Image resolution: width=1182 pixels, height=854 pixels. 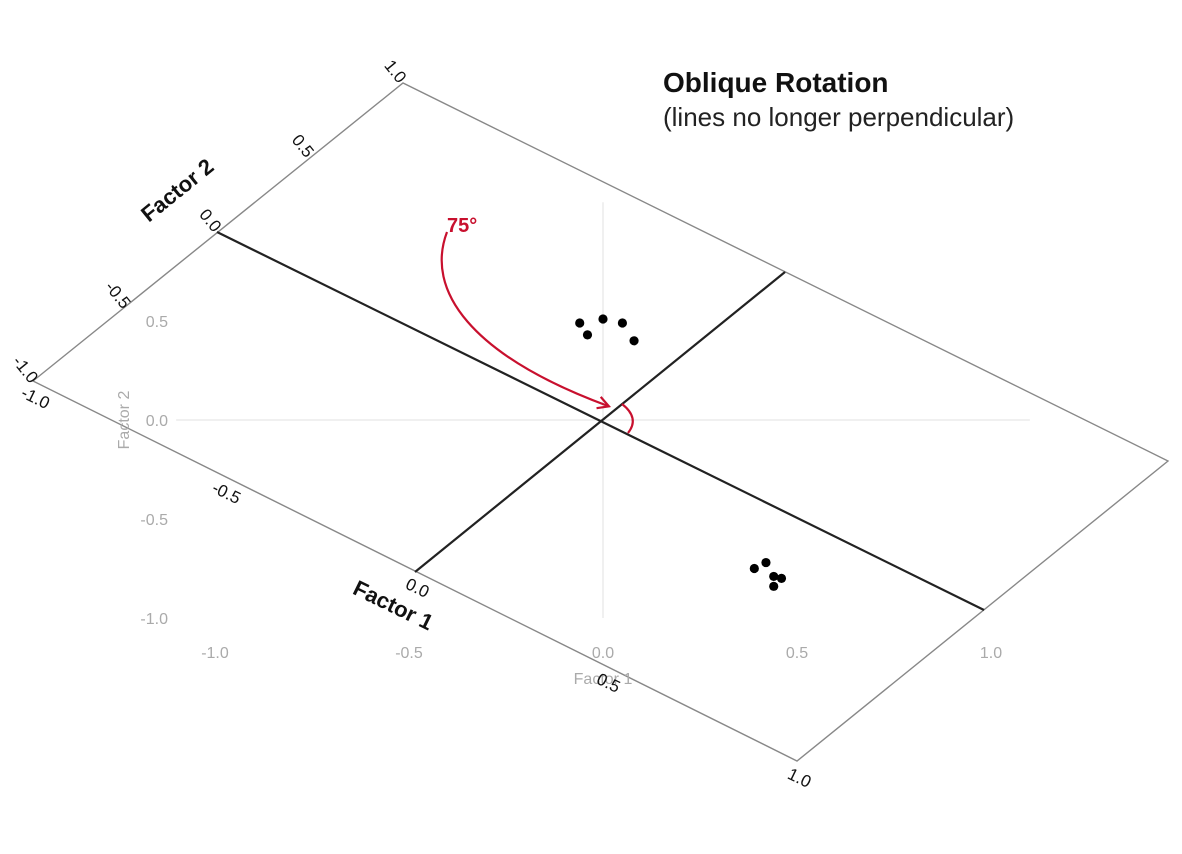 I want to click on factor1-tick-label: 1.0, so click(x=800, y=777).